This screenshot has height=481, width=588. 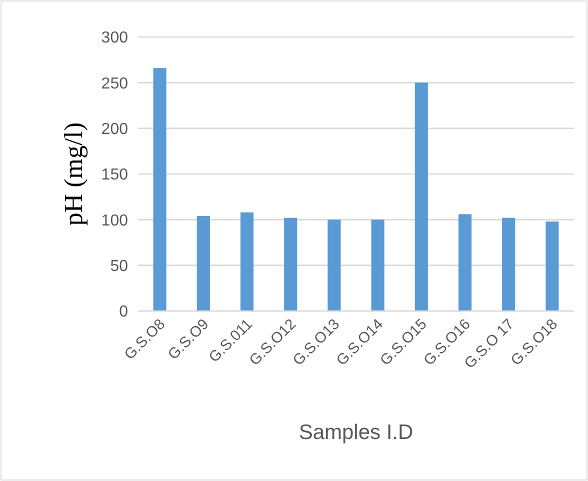 What do you see at coordinates (356, 432) in the screenshot?
I see `x-axis-title: Samples I.D` at bounding box center [356, 432].